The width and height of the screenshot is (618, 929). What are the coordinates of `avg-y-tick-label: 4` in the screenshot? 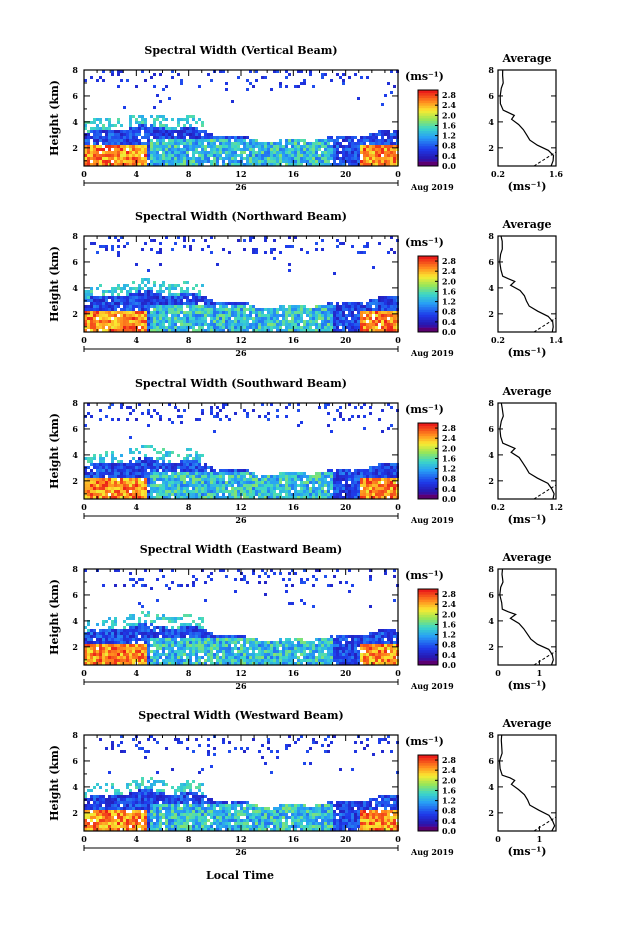 It's located at (491, 455).